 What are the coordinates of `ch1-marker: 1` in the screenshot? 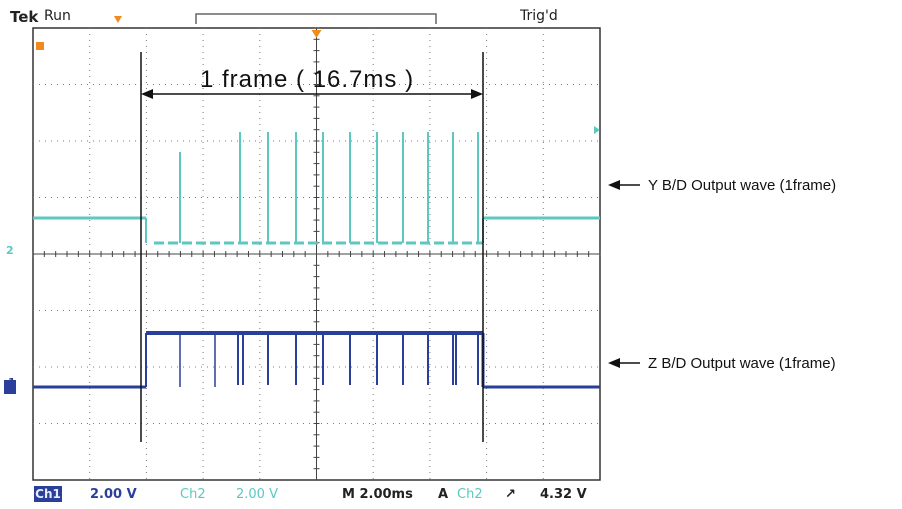 It's located at (12, 382).